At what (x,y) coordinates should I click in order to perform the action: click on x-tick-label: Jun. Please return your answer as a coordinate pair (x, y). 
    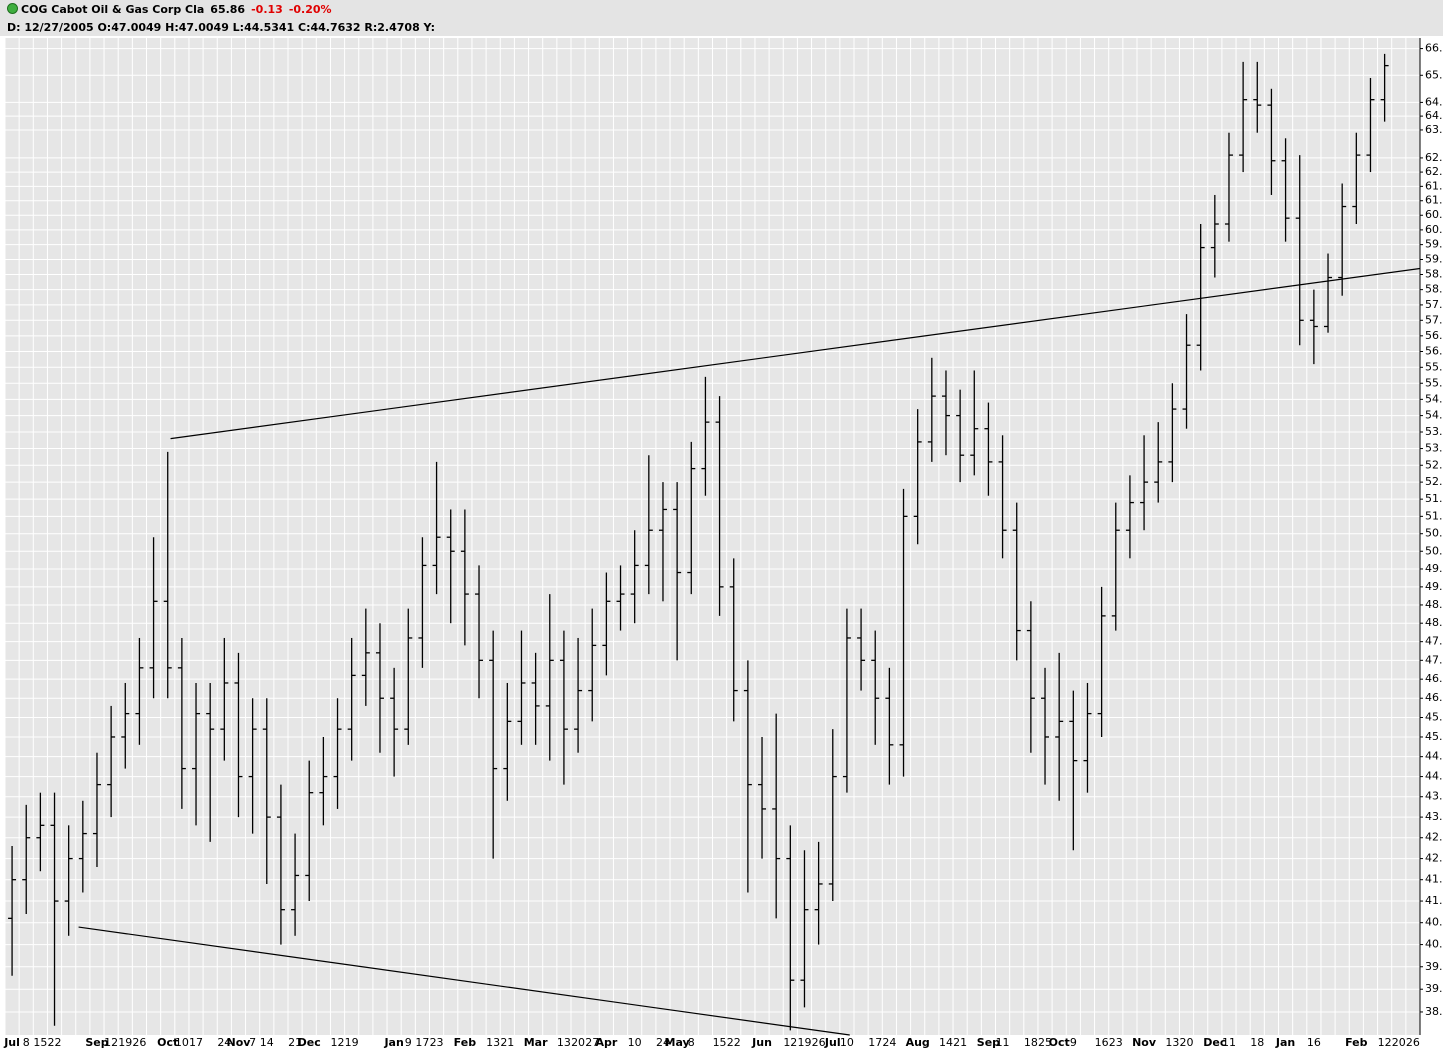
    Looking at the image, I should click on (761, 1042).